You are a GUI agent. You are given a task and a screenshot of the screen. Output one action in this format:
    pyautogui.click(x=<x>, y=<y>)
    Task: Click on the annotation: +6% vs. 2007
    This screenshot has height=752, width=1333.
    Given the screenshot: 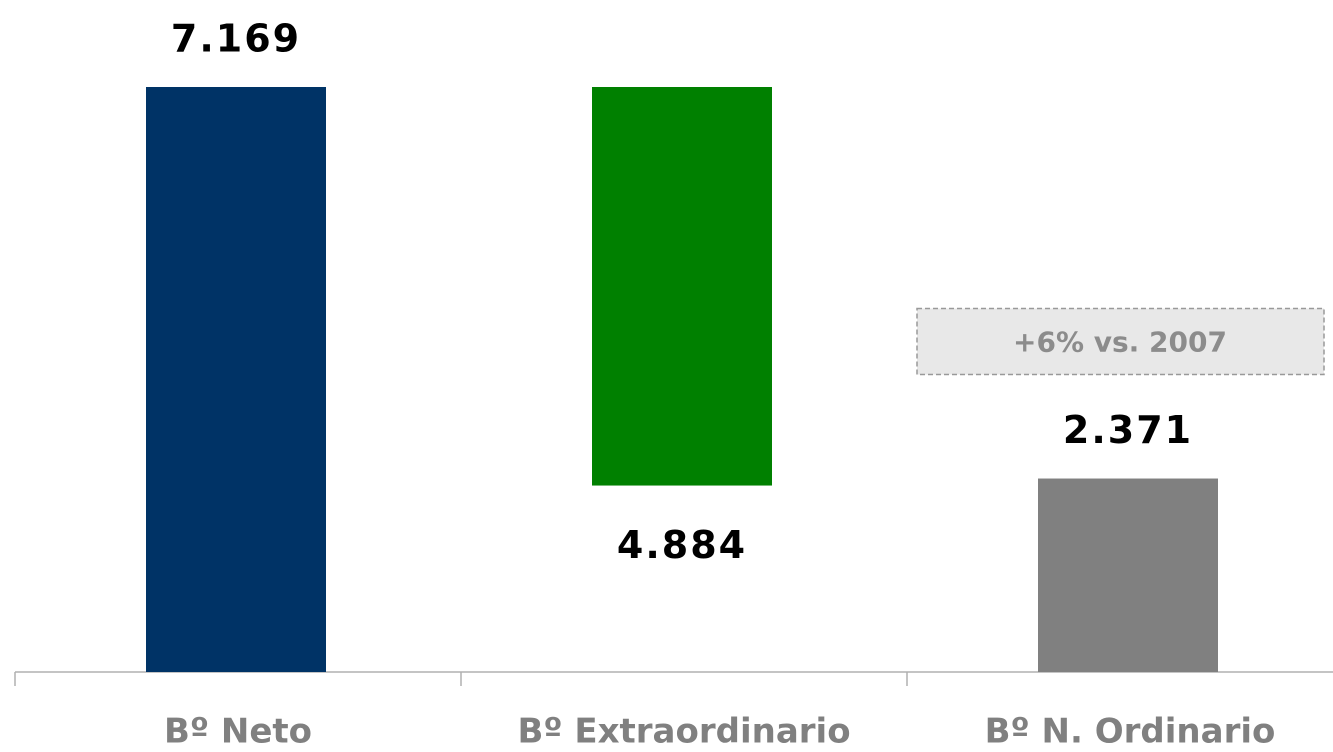 What is the action you would take?
    pyautogui.click(x=1120, y=342)
    